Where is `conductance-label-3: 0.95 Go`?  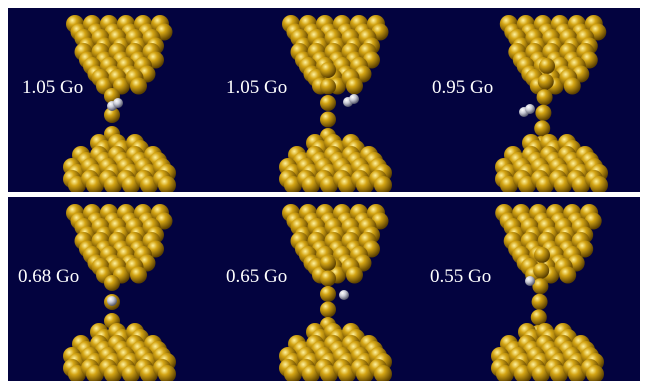
conductance-label-3: 0.95 Go is located at coordinates (463, 87).